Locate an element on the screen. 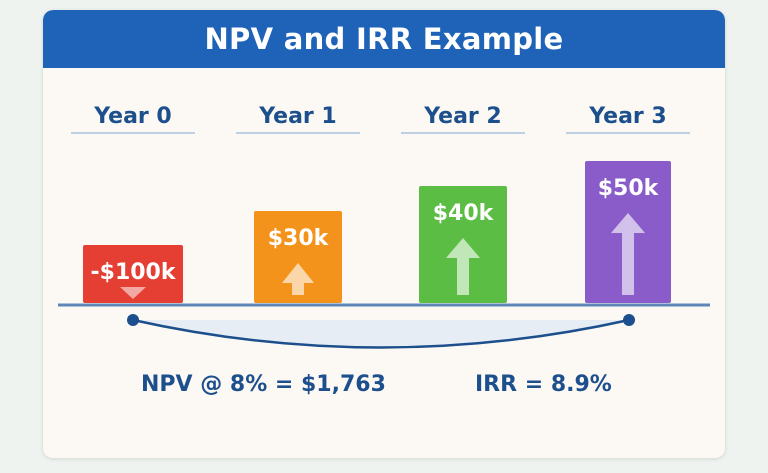  year-label-year-2: Year 2 is located at coordinates (462, 116).